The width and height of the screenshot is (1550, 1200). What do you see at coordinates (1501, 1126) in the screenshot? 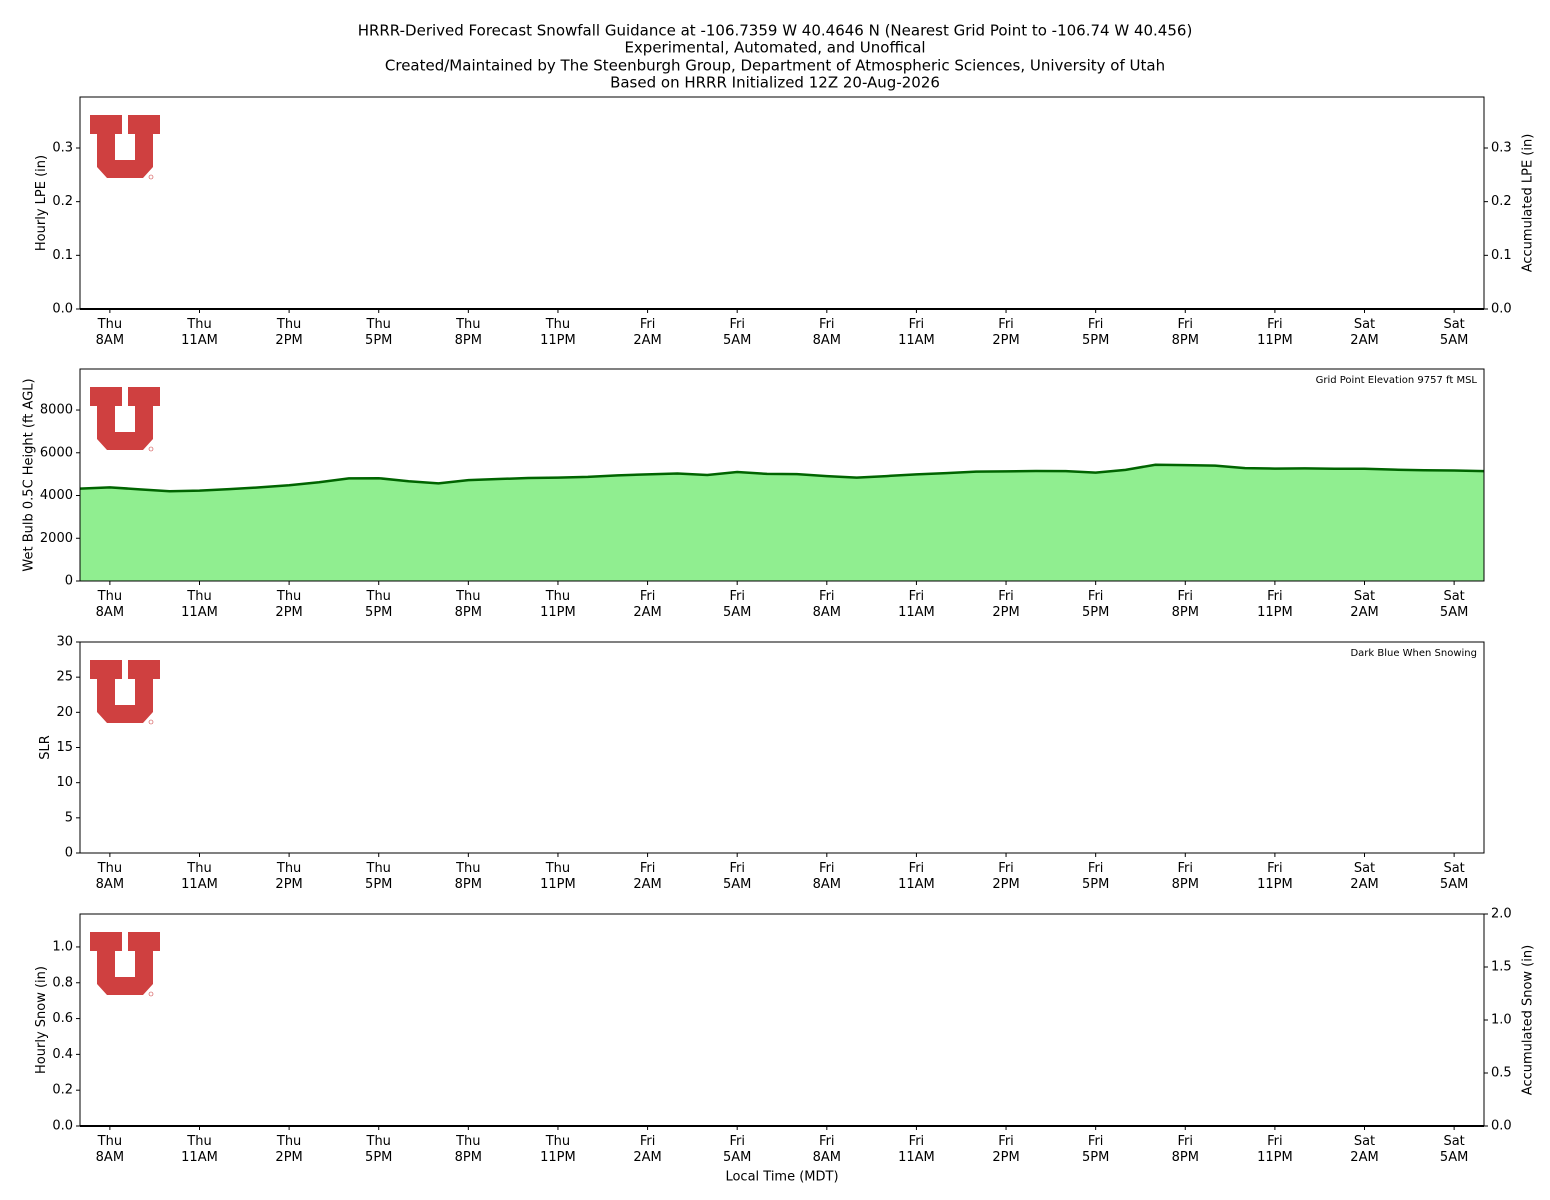
I see `y2-tick-label: 0.0` at bounding box center [1501, 1126].